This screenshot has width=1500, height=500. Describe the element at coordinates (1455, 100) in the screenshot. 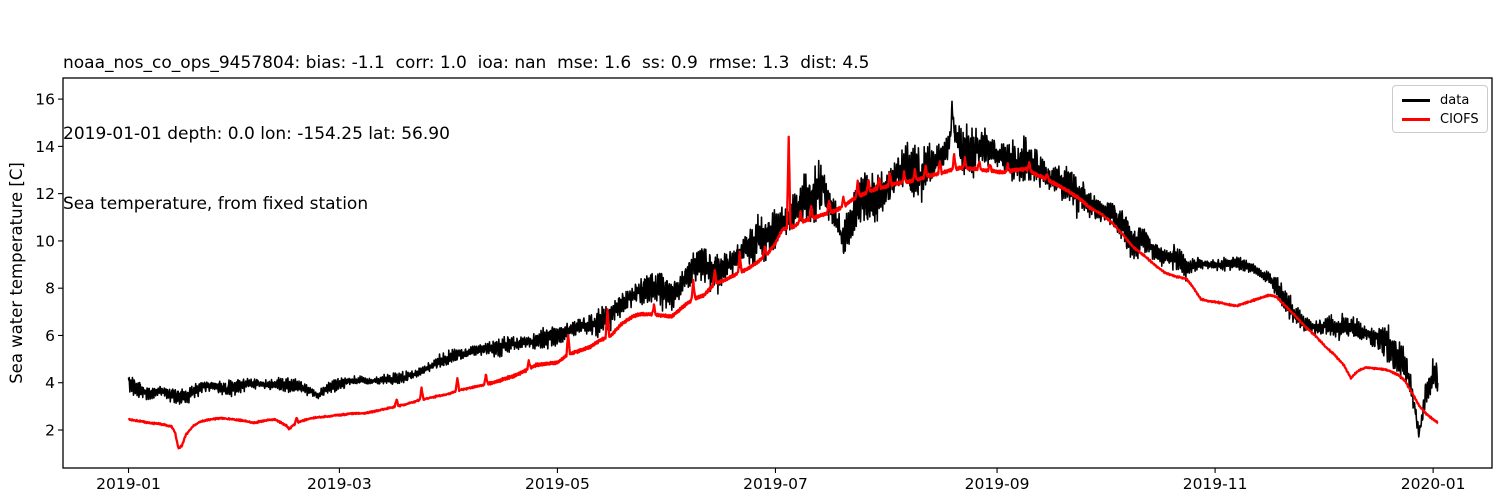

I see `legend-label-data: data` at that location.